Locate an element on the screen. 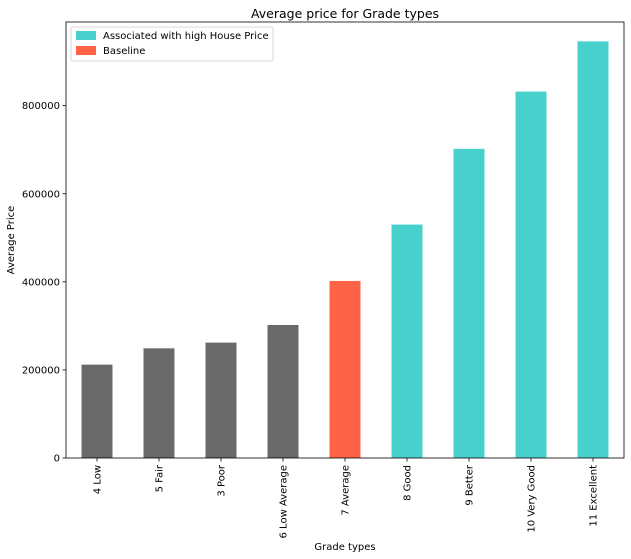 The image size is (631, 559). y-axis-label: Average Price is located at coordinates (11, 240).